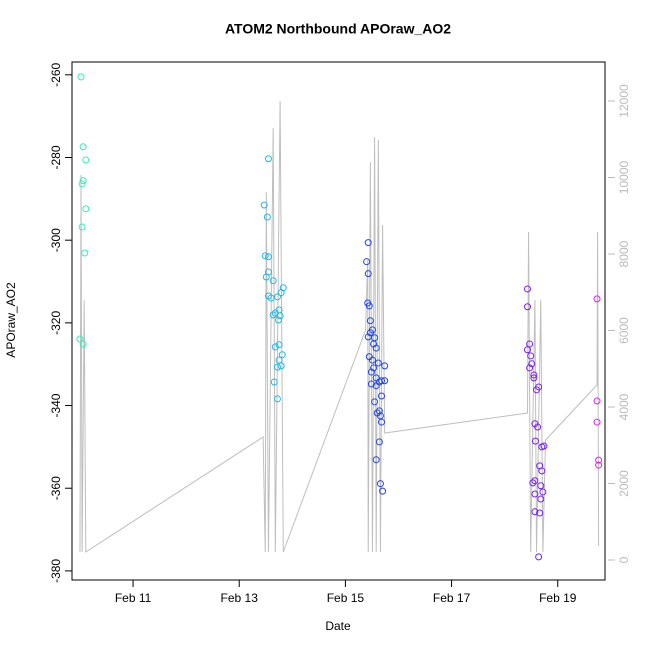 The image size is (650, 650). Describe the element at coordinates (56, 74) in the screenshot. I see `y-tick-label: -260` at that location.